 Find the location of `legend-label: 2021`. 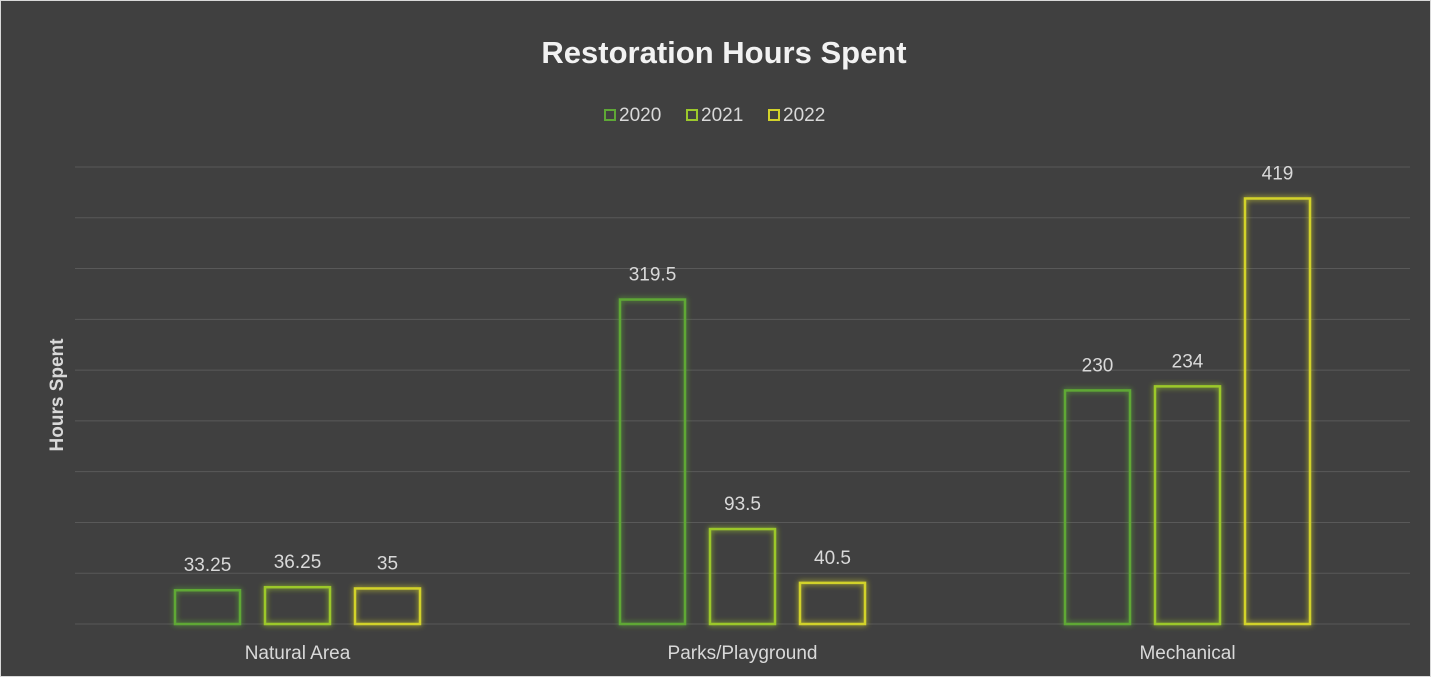

legend-label: 2021 is located at coordinates (722, 115).